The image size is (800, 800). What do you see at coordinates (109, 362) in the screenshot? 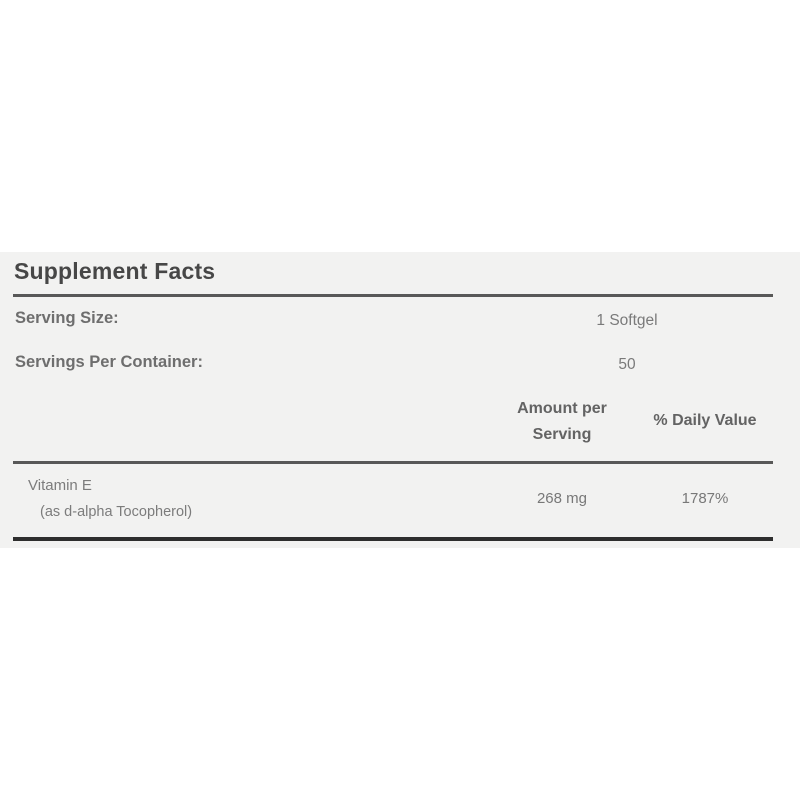
I see `servings-per-container-label: Servings Per Container:` at bounding box center [109, 362].